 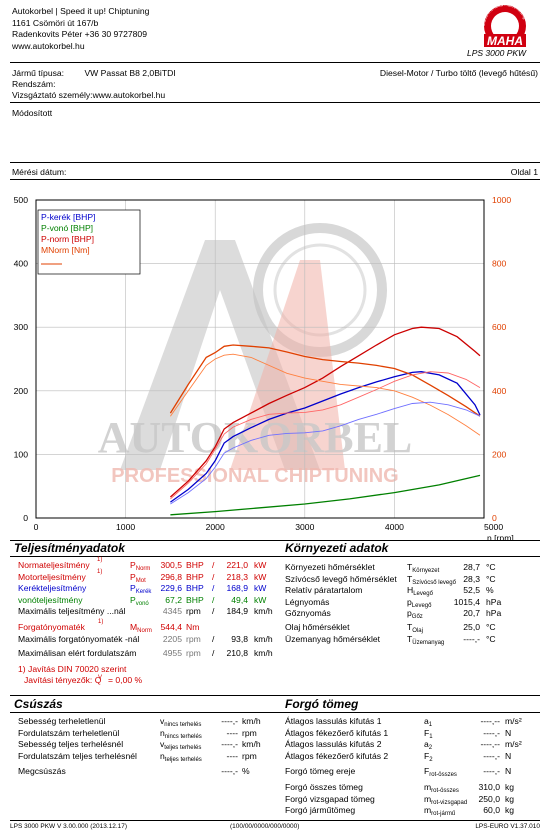 What do you see at coordinates (337, 548) in the screenshot?
I see `environment-title: Környezeti adatok` at bounding box center [337, 548].